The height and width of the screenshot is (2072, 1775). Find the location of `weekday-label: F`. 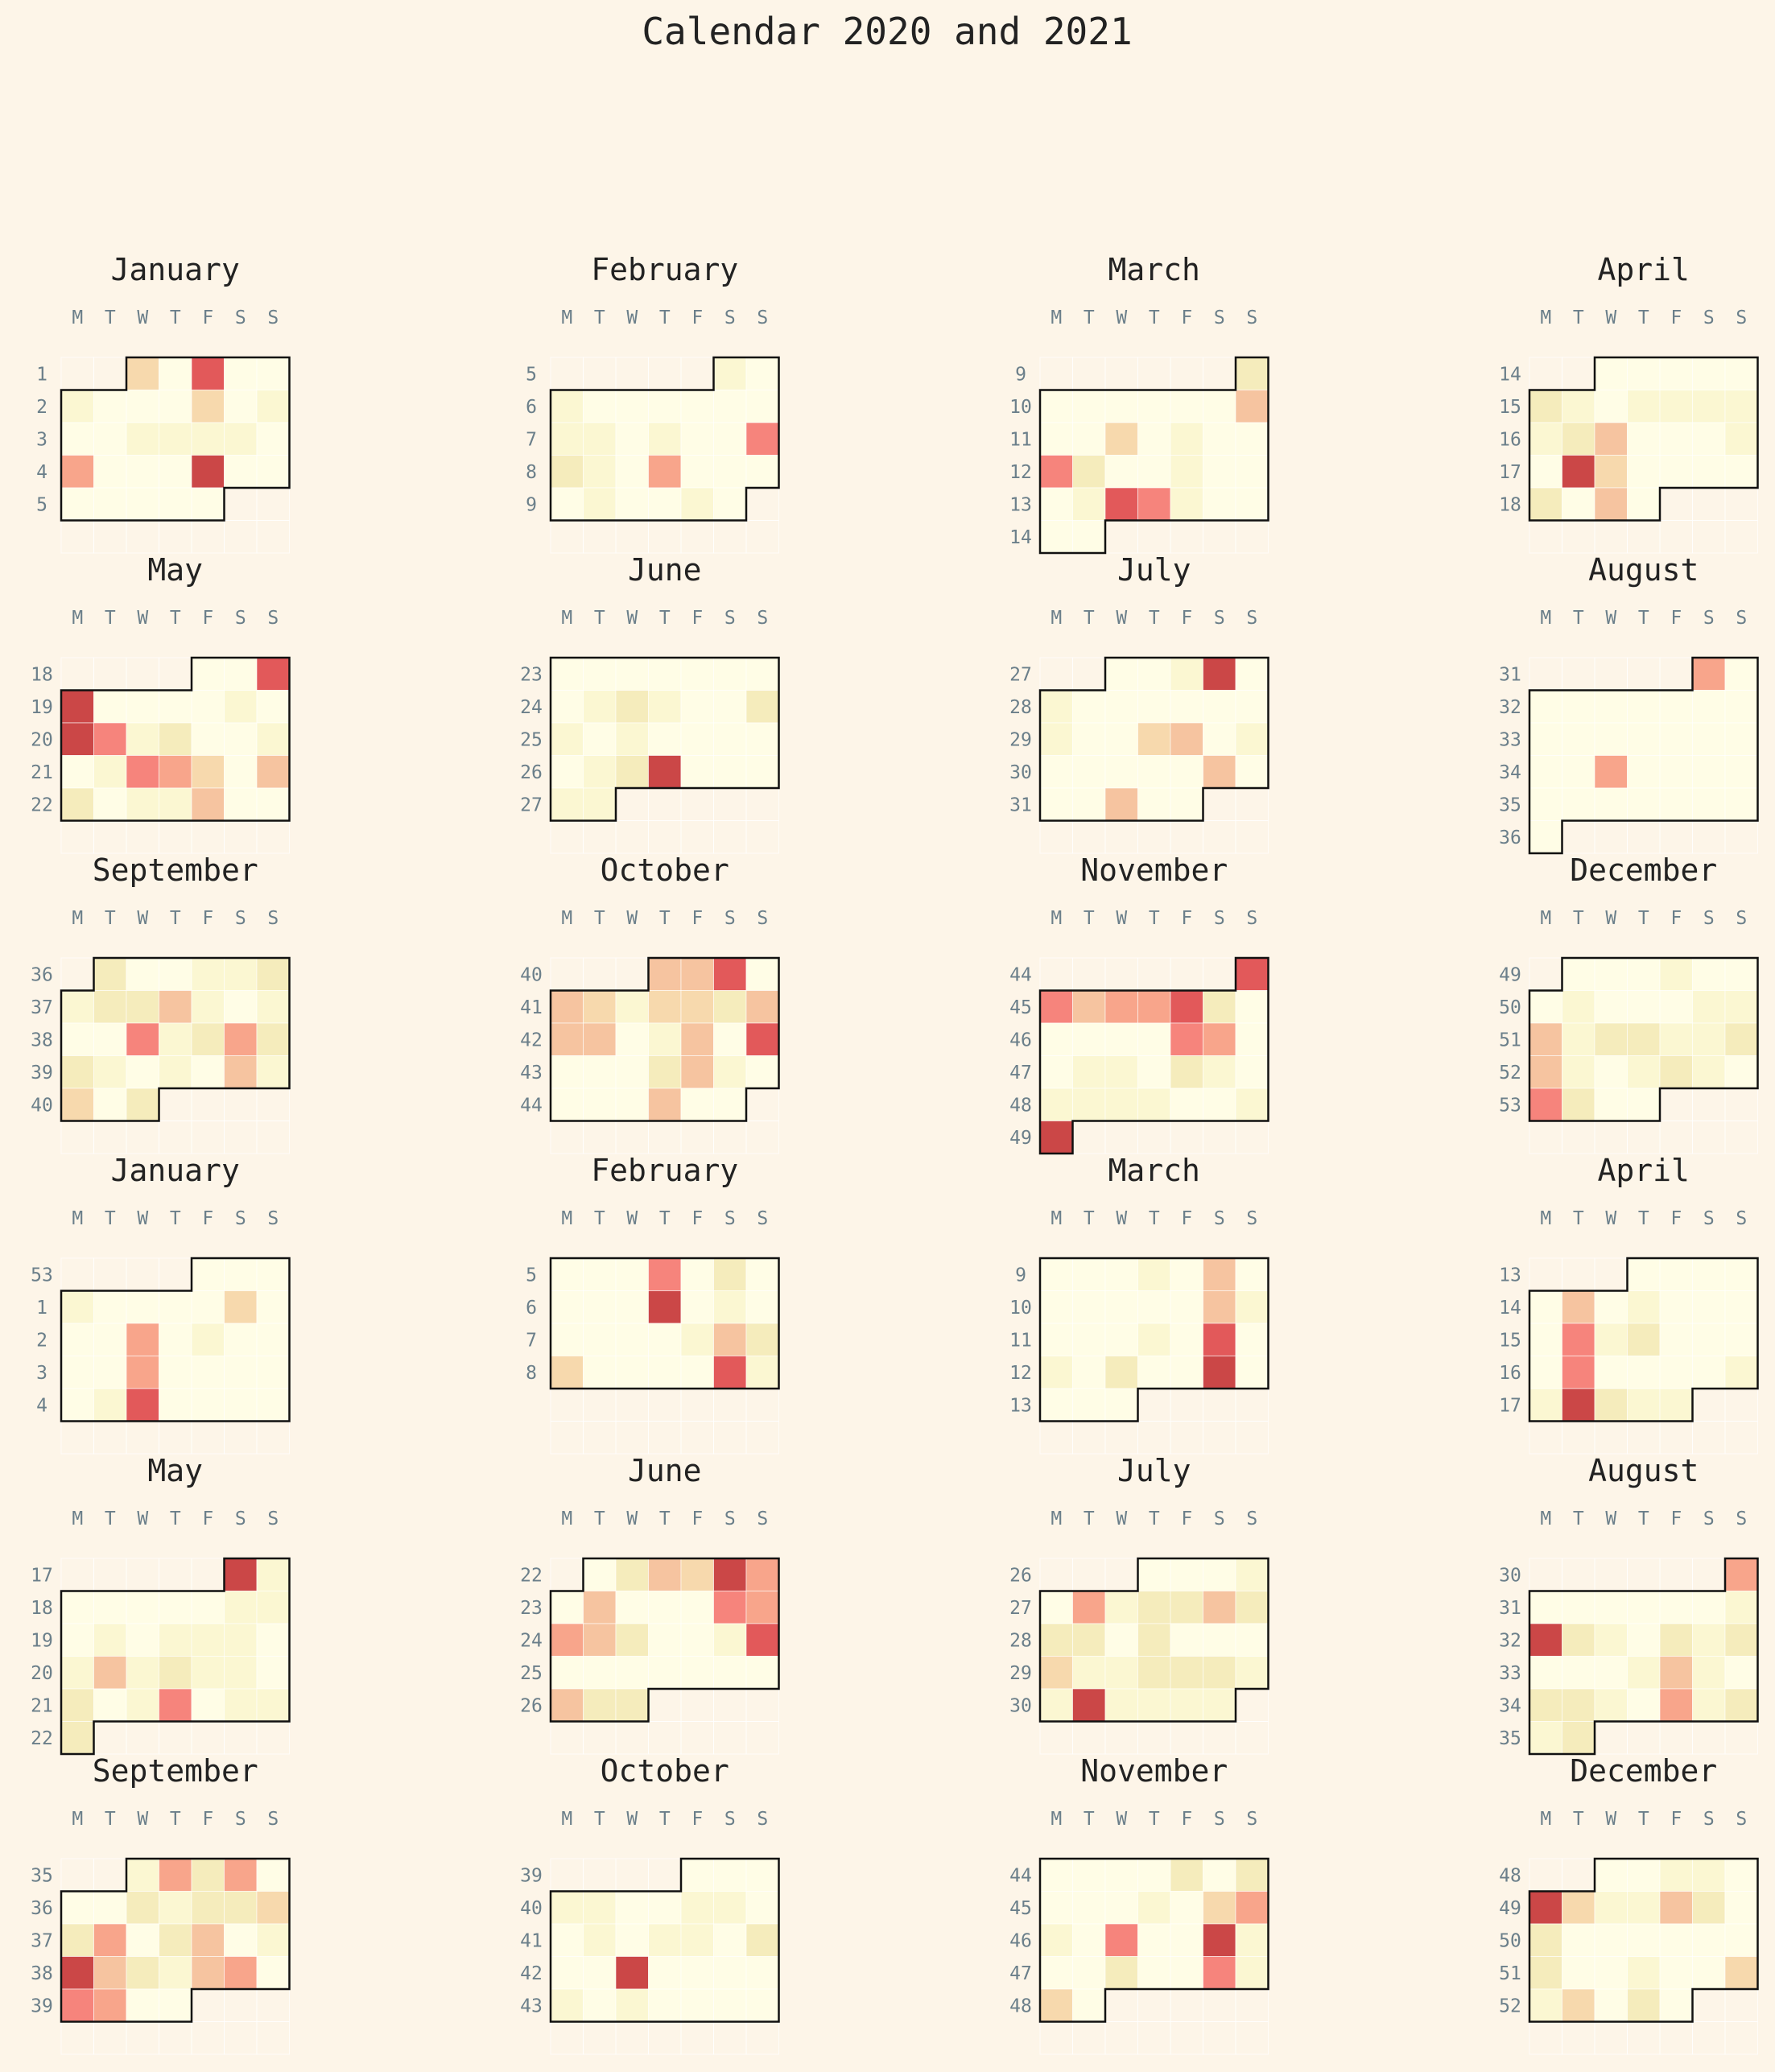

weekday-label: F is located at coordinates (697, 1819).